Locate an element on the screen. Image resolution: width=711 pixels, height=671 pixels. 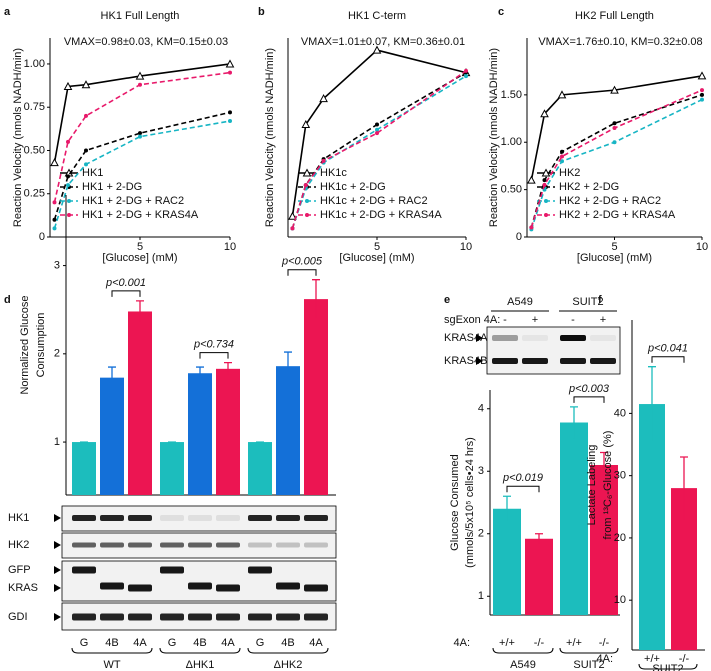
significance-label: p<0.001 is located at coordinates (125, 283).